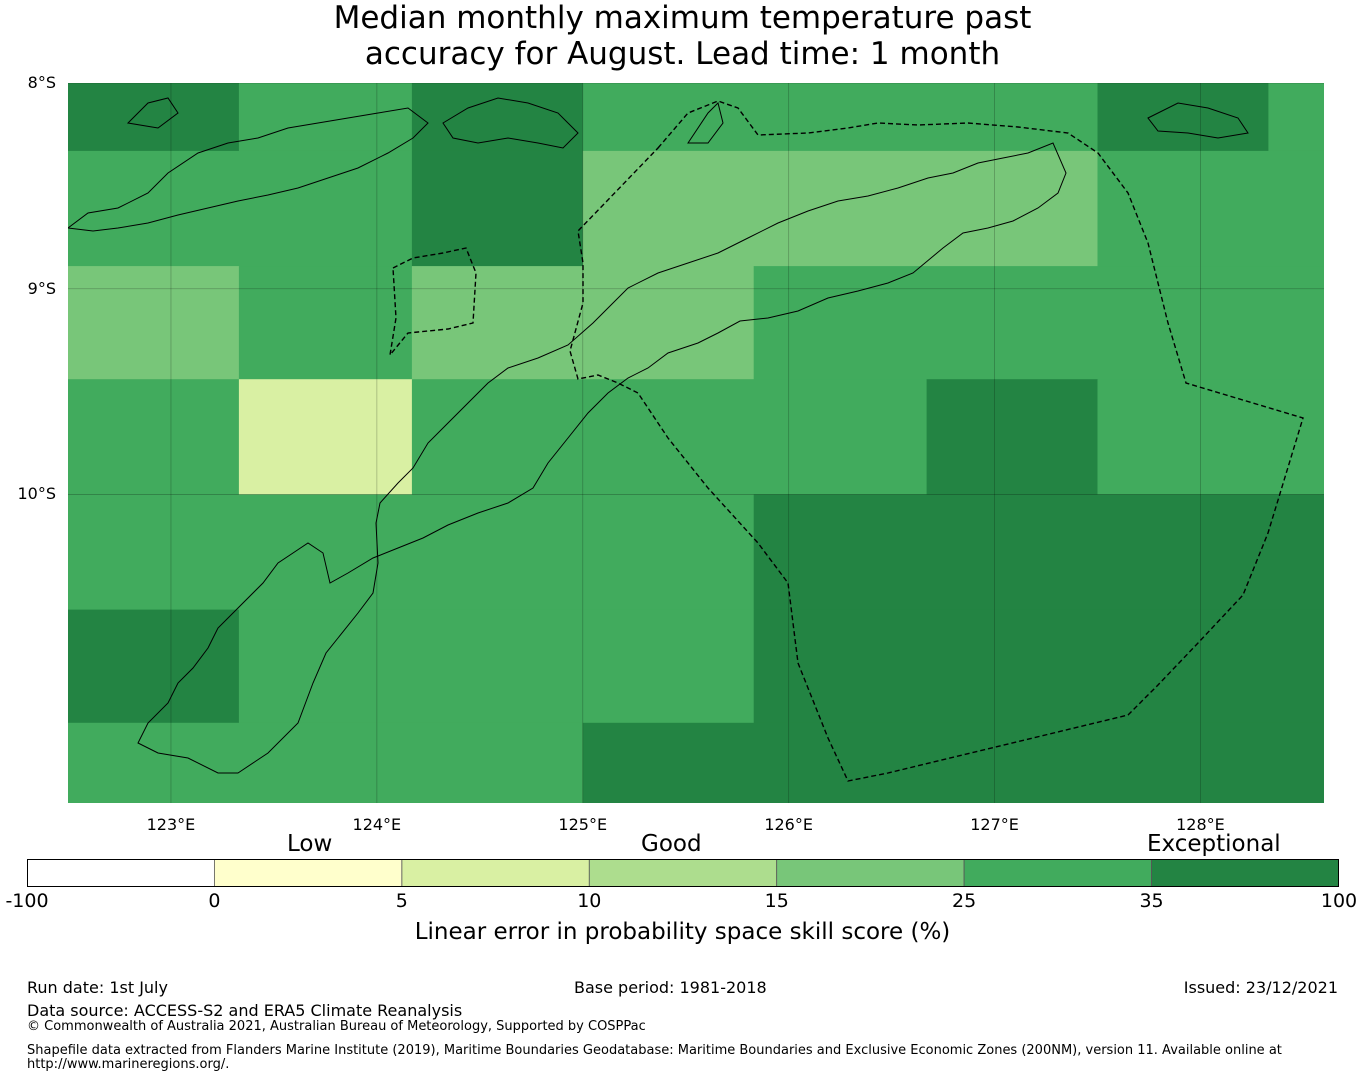 This screenshot has width=1365, height=1080. I want to click on latitude-label: 10°S, so click(36, 494).